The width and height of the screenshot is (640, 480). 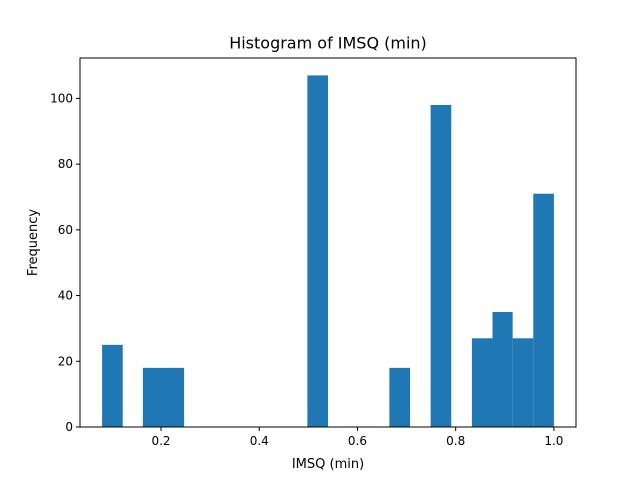 What do you see at coordinates (553, 441) in the screenshot?
I see `x-tick-label: 1.0` at bounding box center [553, 441].